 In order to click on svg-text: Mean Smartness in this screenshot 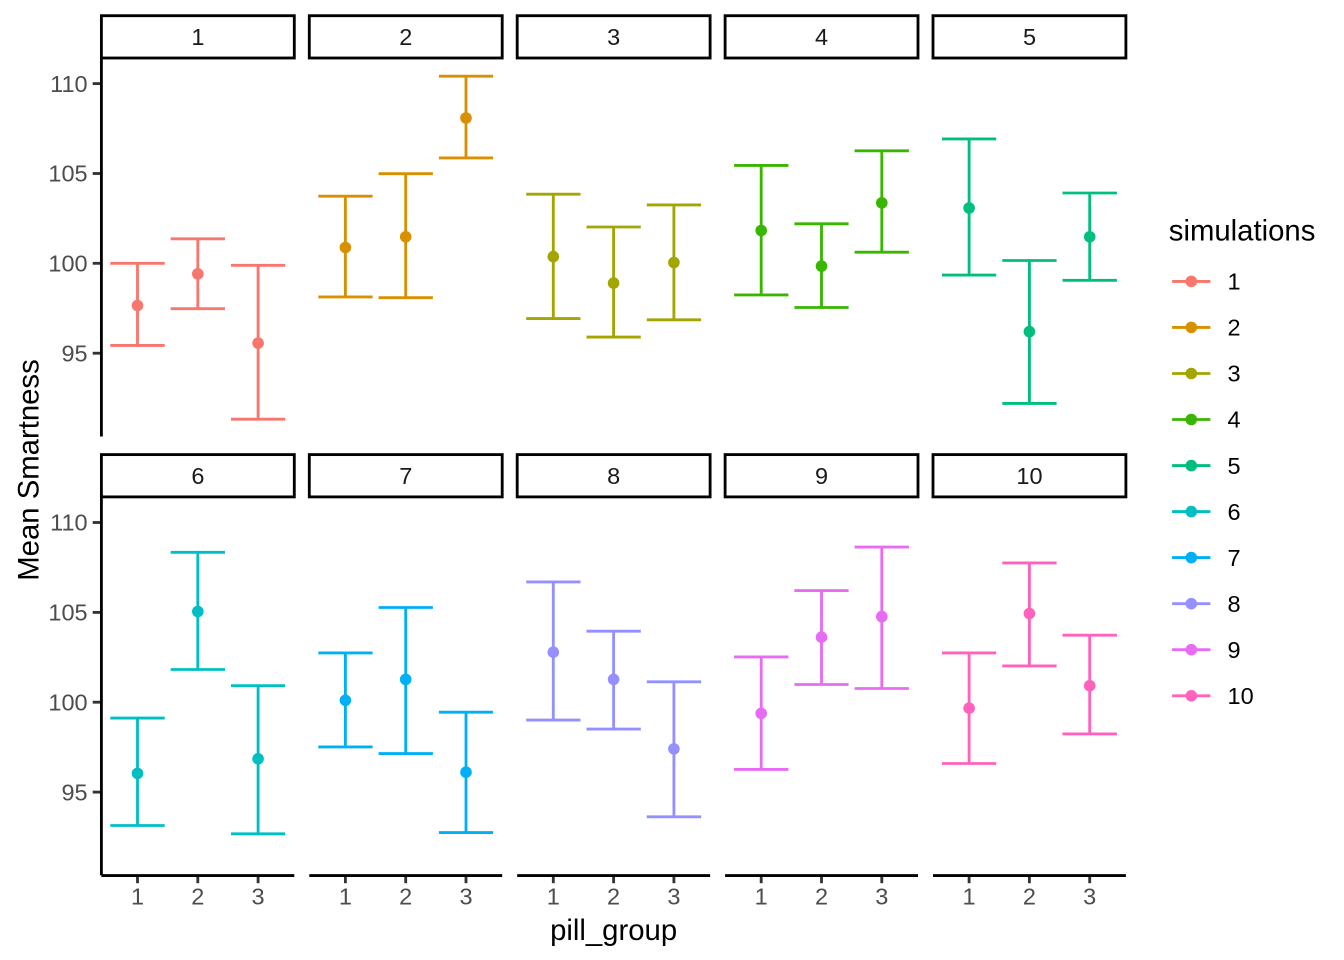, I will do `click(28, 469)`.